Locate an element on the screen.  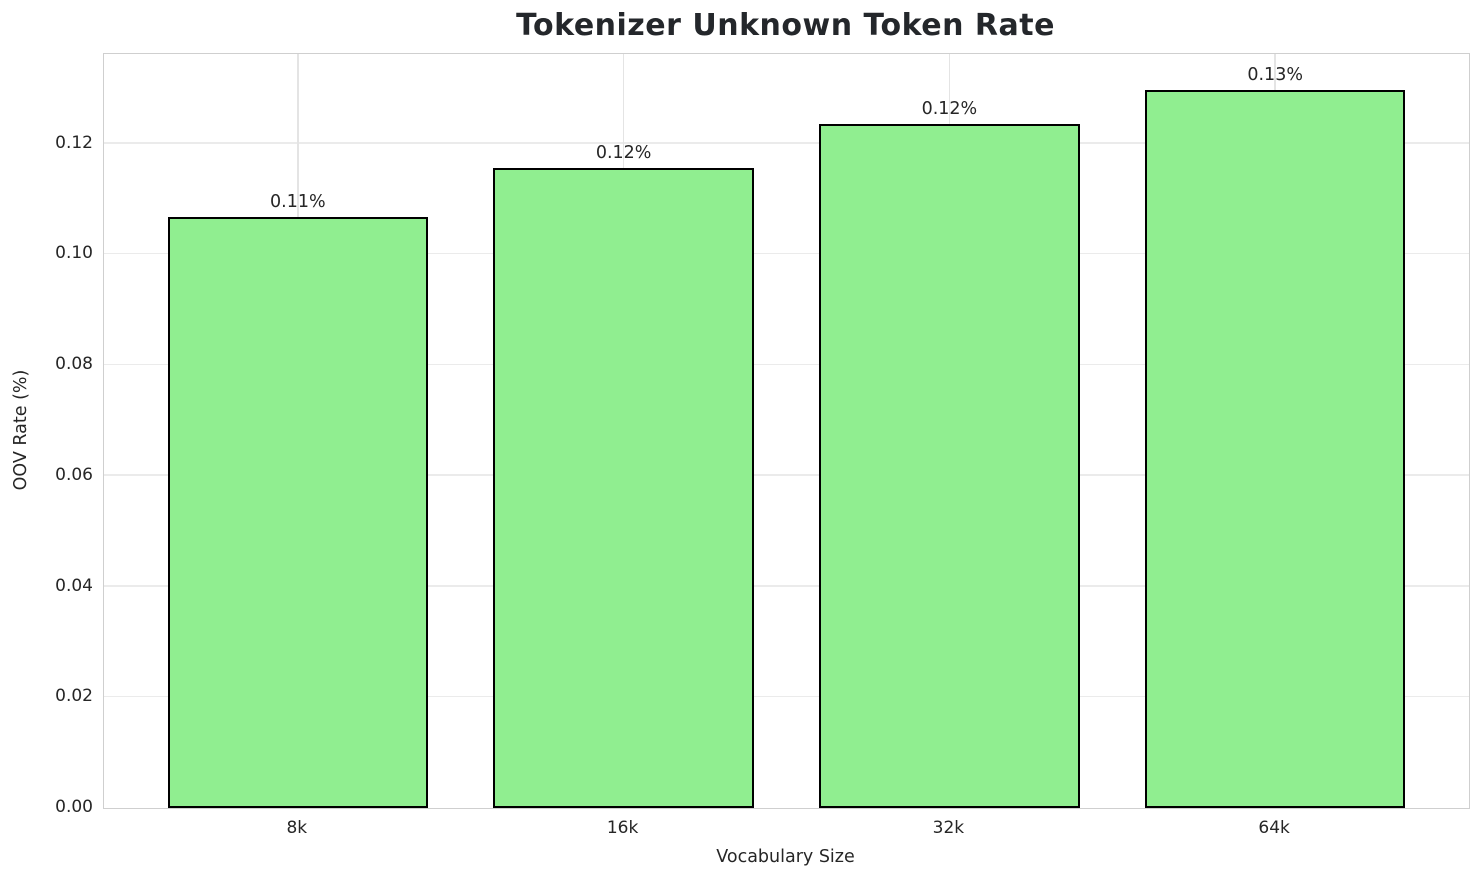
bar-32k is located at coordinates (949, 466).